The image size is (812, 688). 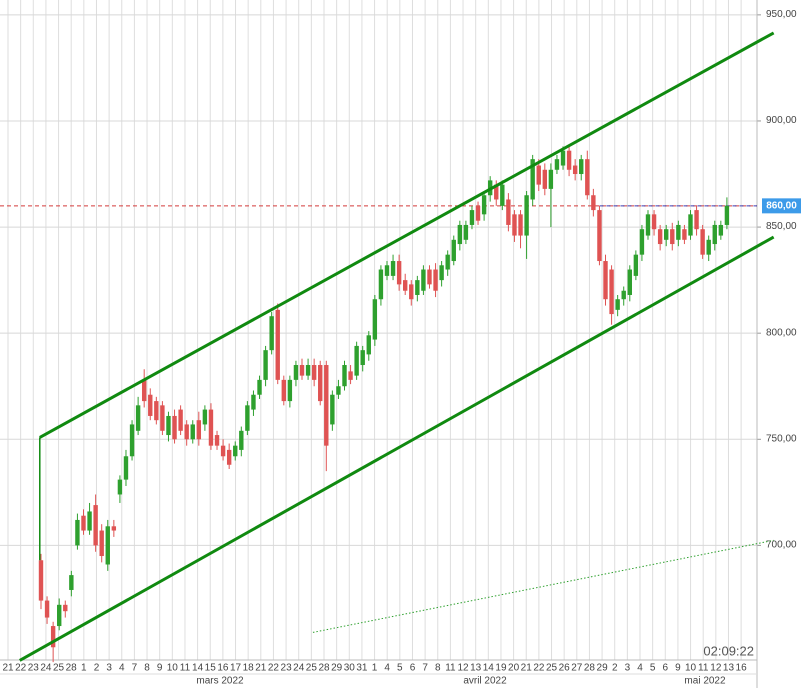 What do you see at coordinates (691, 668) in the screenshot?
I see `x-tick-label: 10` at bounding box center [691, 668].